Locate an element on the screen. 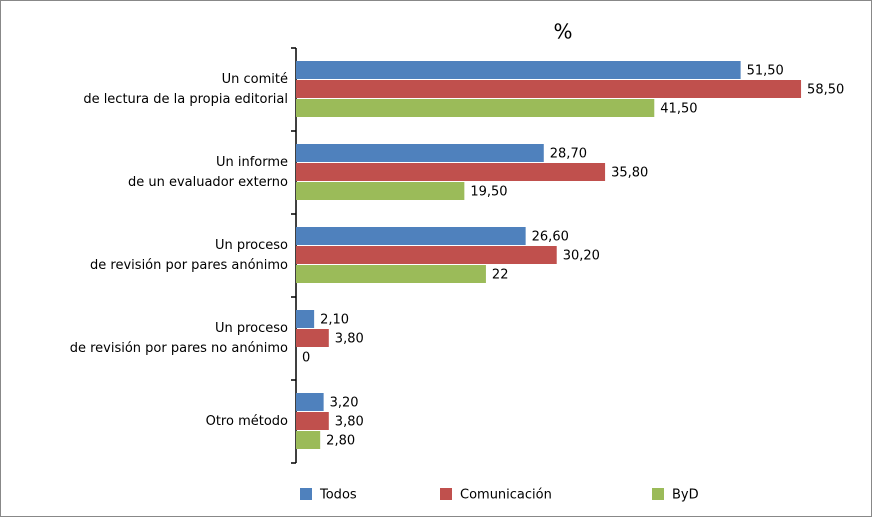 The height and width of the screenshot is (517, 872). value-label: 2,80 is located at coordinates (340, 441).